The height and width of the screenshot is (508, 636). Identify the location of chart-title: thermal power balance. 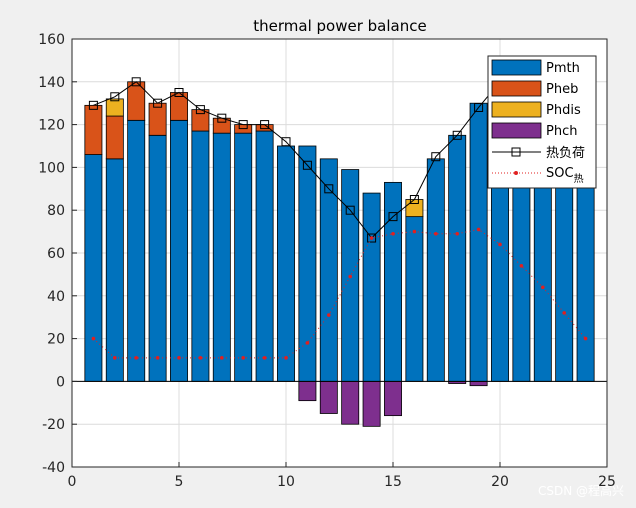
(339, 26).